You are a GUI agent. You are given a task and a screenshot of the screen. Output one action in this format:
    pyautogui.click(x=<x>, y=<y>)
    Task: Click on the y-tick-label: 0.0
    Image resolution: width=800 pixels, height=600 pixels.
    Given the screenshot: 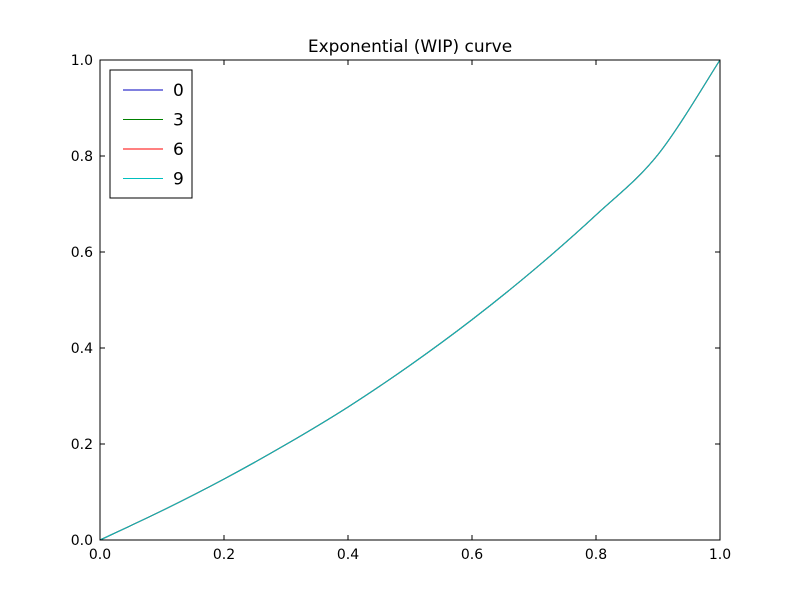 What is the action you would take?
    pyautogui.click(x=82, y=541)
    